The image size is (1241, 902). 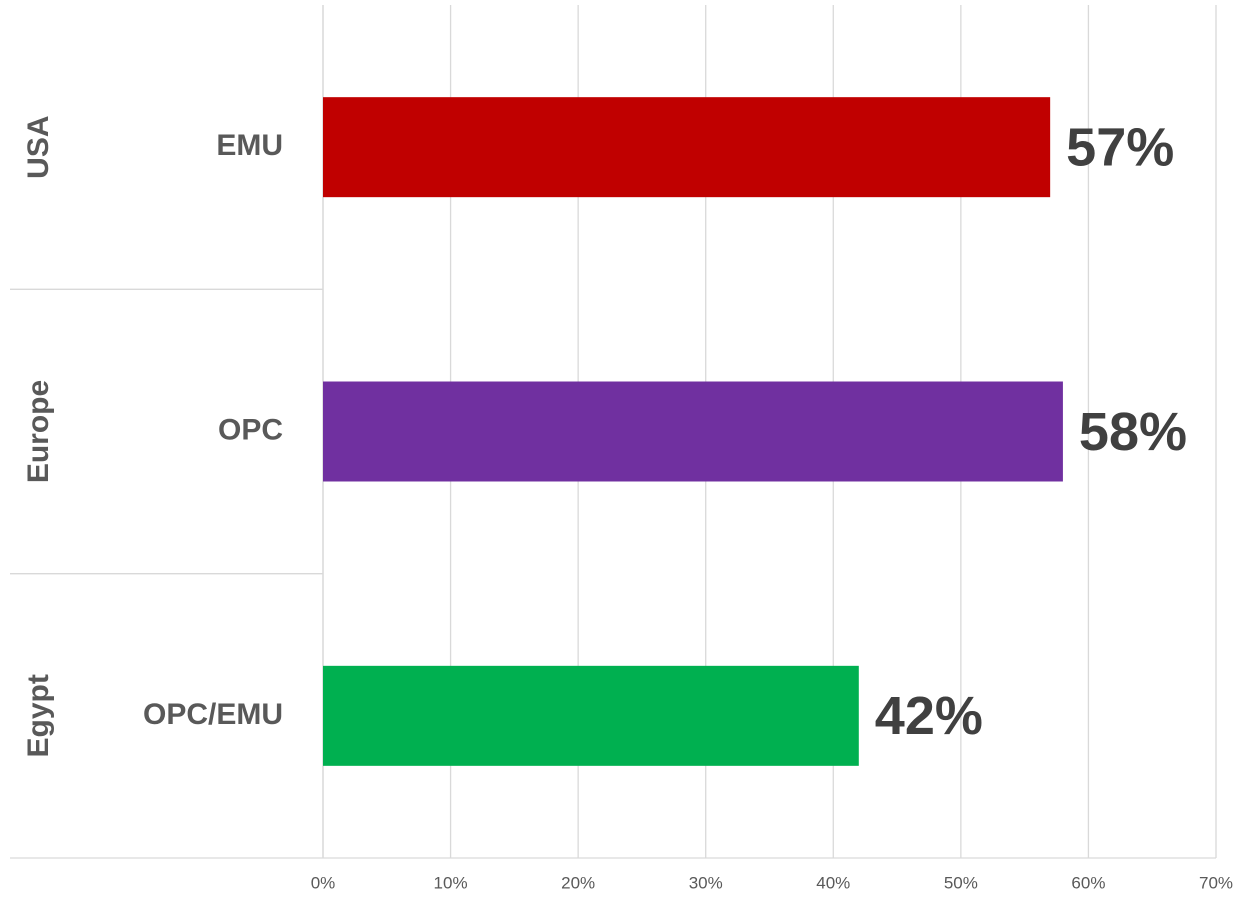 What do you see at coordinates (961, 882) in the screenshot?
I see `x-tick-label: 50%` at bounding box center [961, 882].